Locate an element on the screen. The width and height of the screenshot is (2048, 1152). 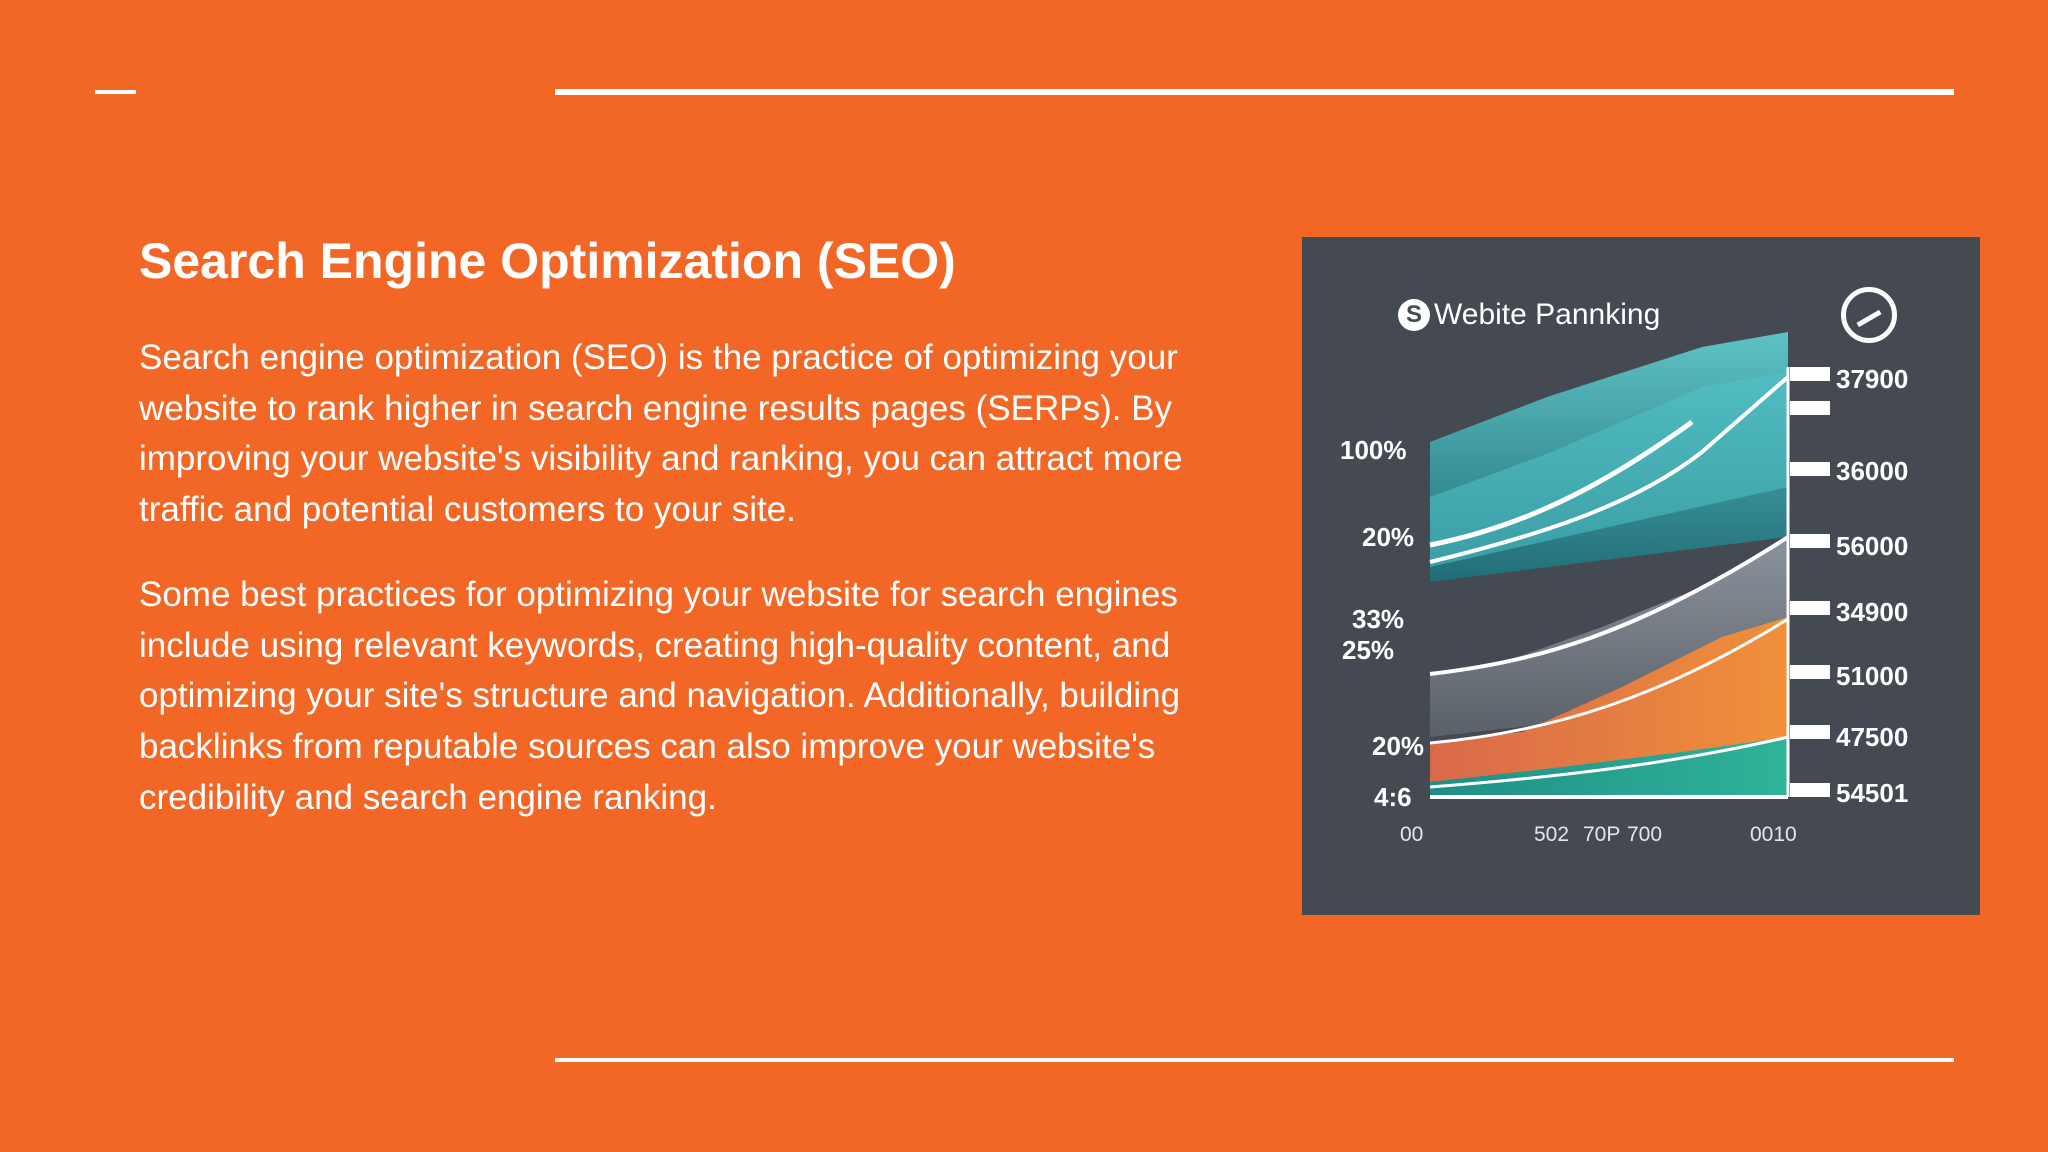
right-label: 47500 is located at coordinates (1872, 737).